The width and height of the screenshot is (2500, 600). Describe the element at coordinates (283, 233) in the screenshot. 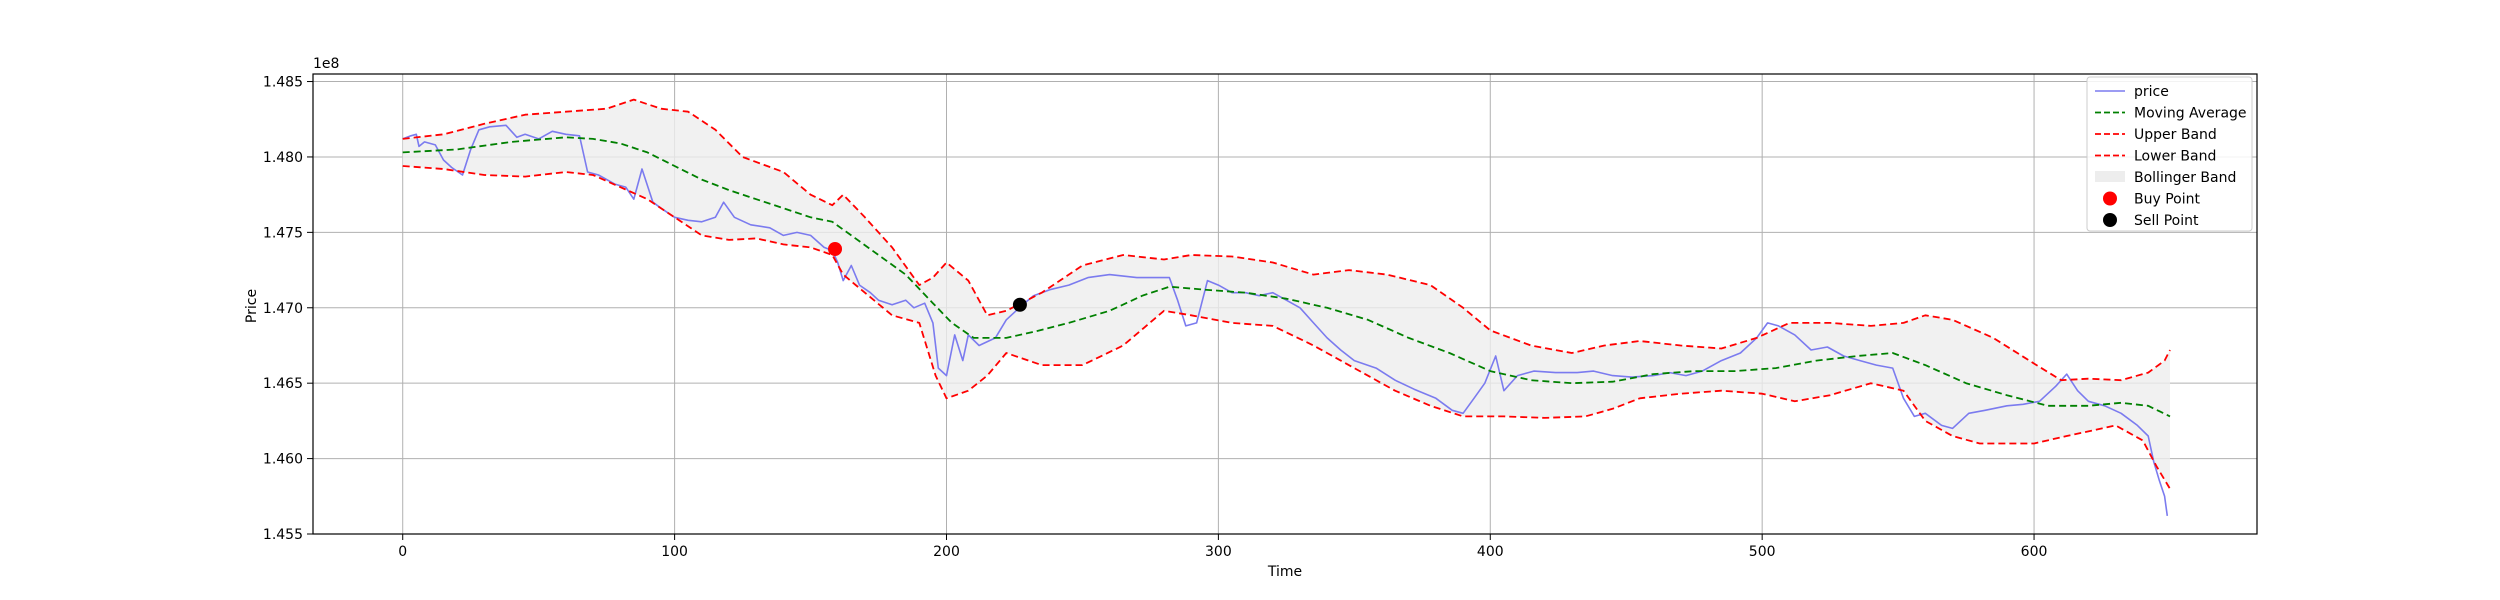

I see `y-tick-label: 1.475` at that location.